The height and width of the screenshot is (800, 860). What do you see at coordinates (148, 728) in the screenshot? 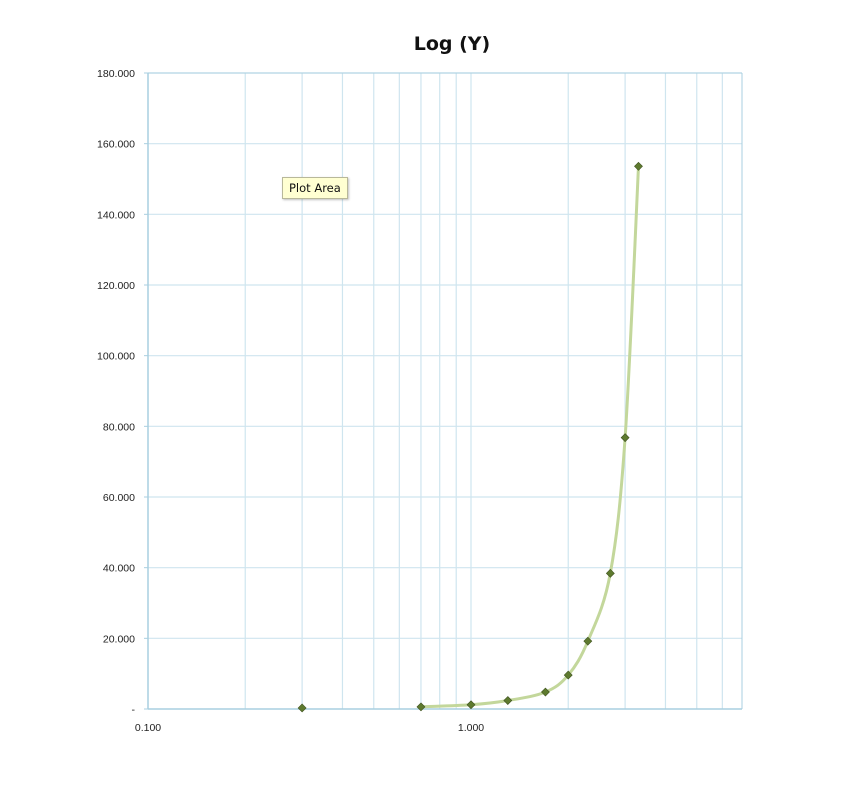
I see `x-tick-label: 0.100` at bounding box center [148, 728].